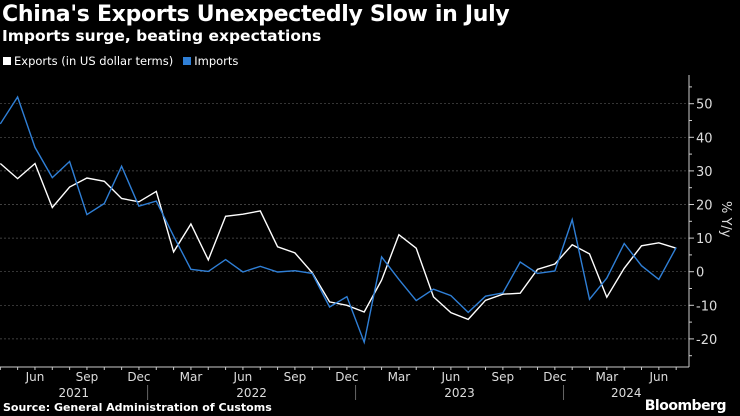 The height and width of the screenshot is (416, 740). I want to click on y-tick-label: 0, so click(700, 273).